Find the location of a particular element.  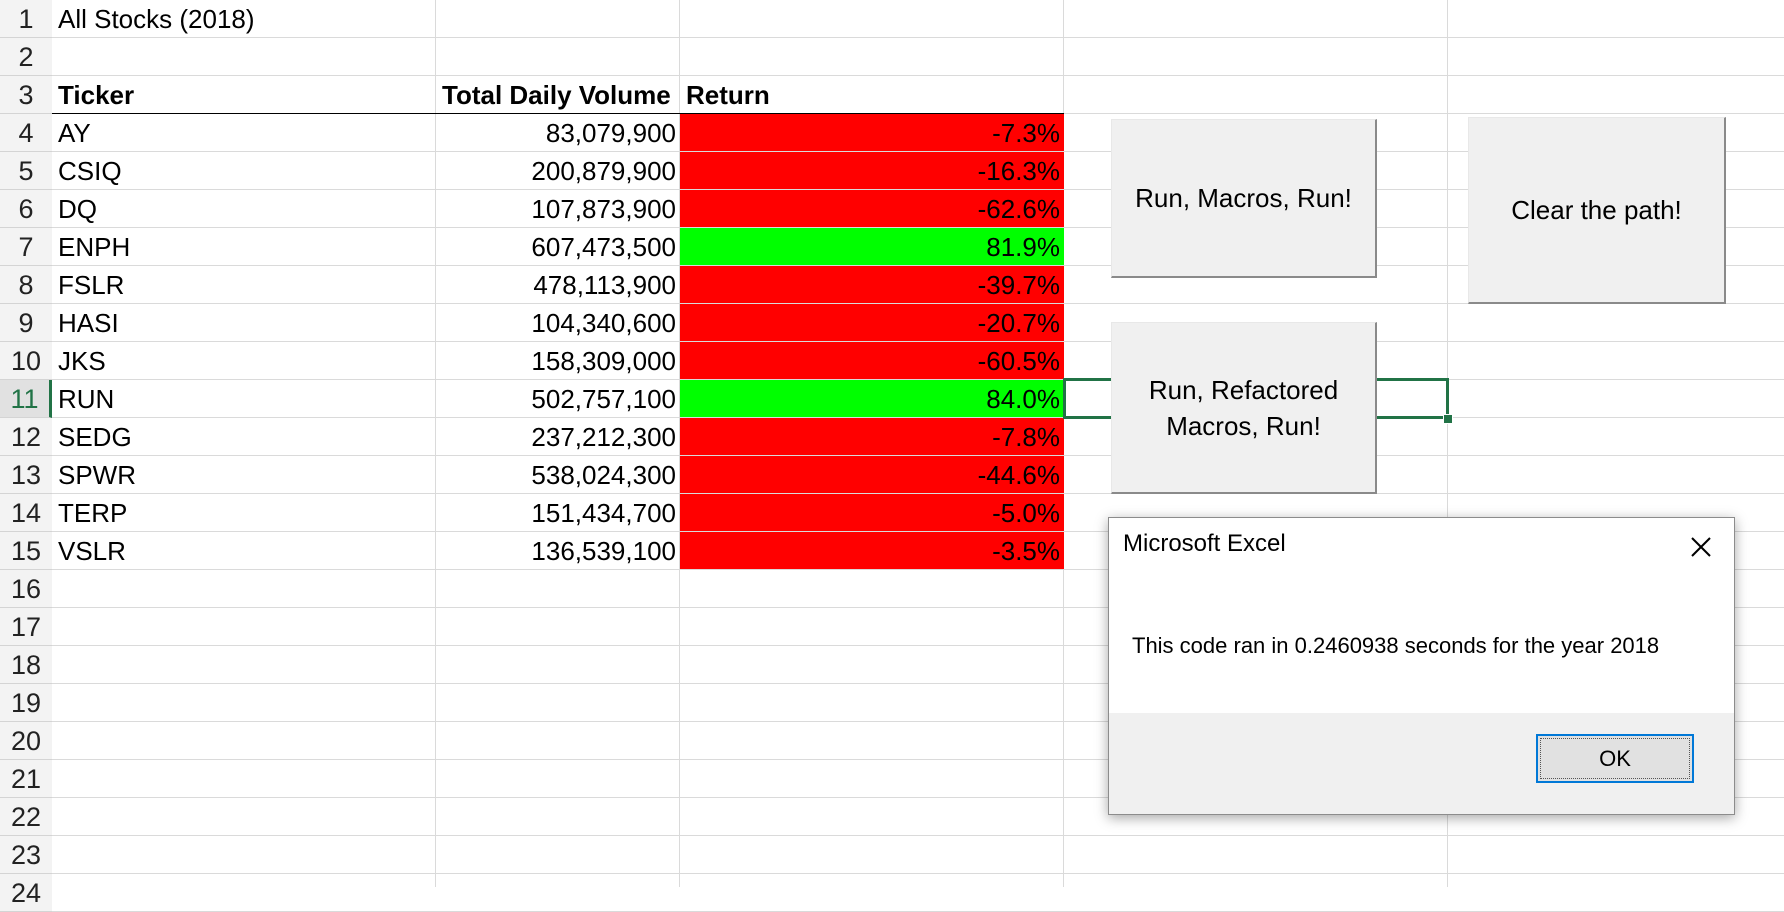

row-header: 13 is located at coordinates (26, 475).